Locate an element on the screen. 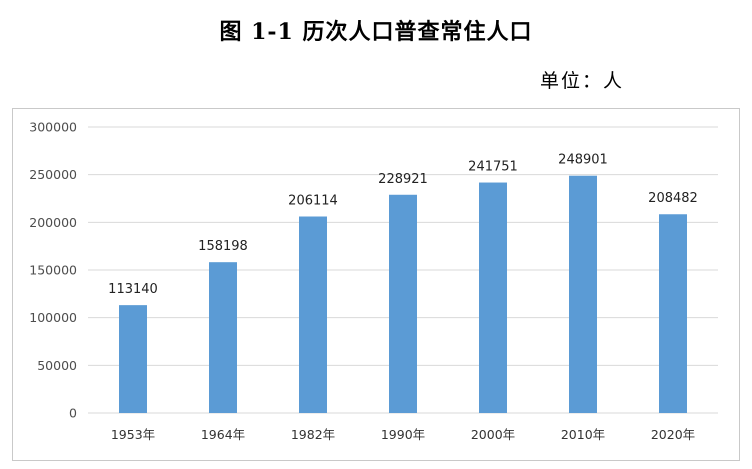 The height and width of the screenshot is (469, 752). x-tick-label: 1953年 is located at coordinates (133, 434).